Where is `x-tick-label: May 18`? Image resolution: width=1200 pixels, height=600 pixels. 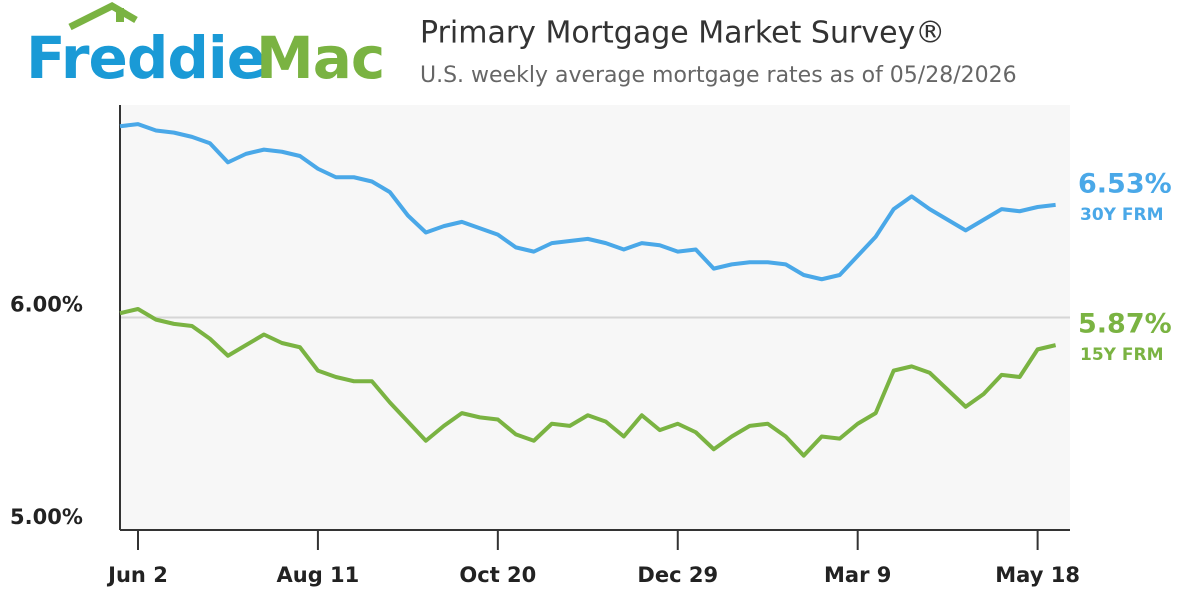
x-tick-label: May 18 is located at coordinates (1037, 575).